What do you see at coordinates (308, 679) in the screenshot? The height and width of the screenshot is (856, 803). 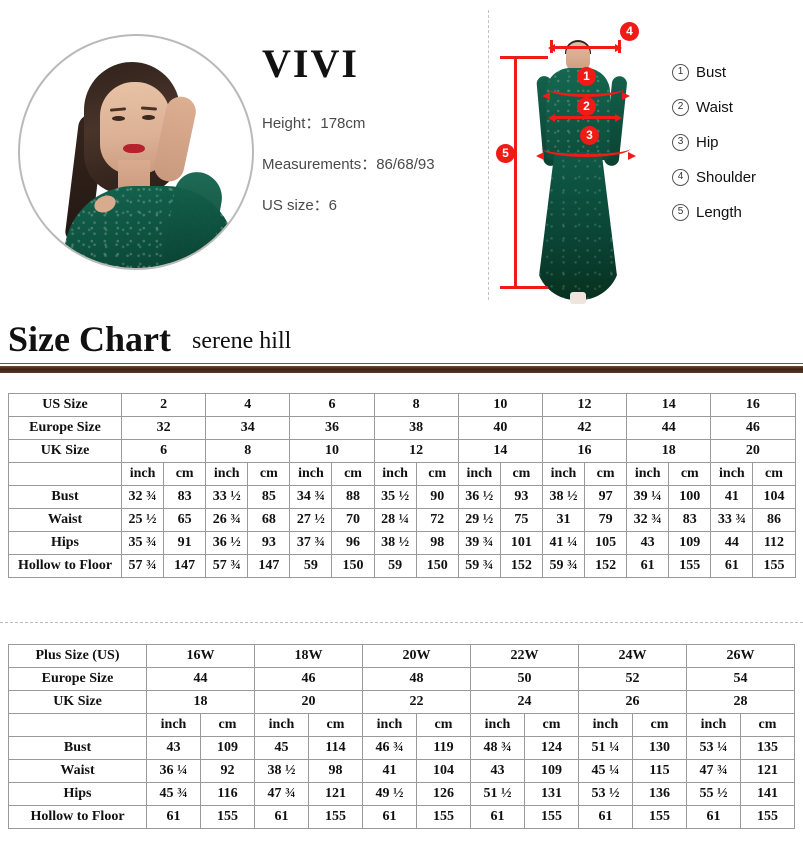 I see `cell-plus-eu-1: 46` at bounding box center [308, 679].